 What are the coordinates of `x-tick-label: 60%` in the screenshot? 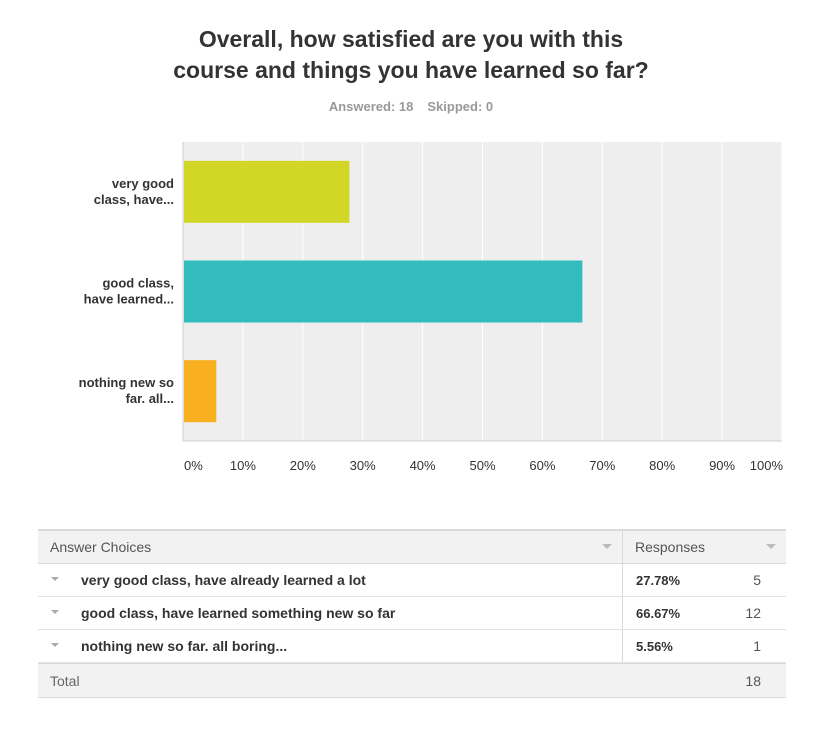 It's located at (542, 465).